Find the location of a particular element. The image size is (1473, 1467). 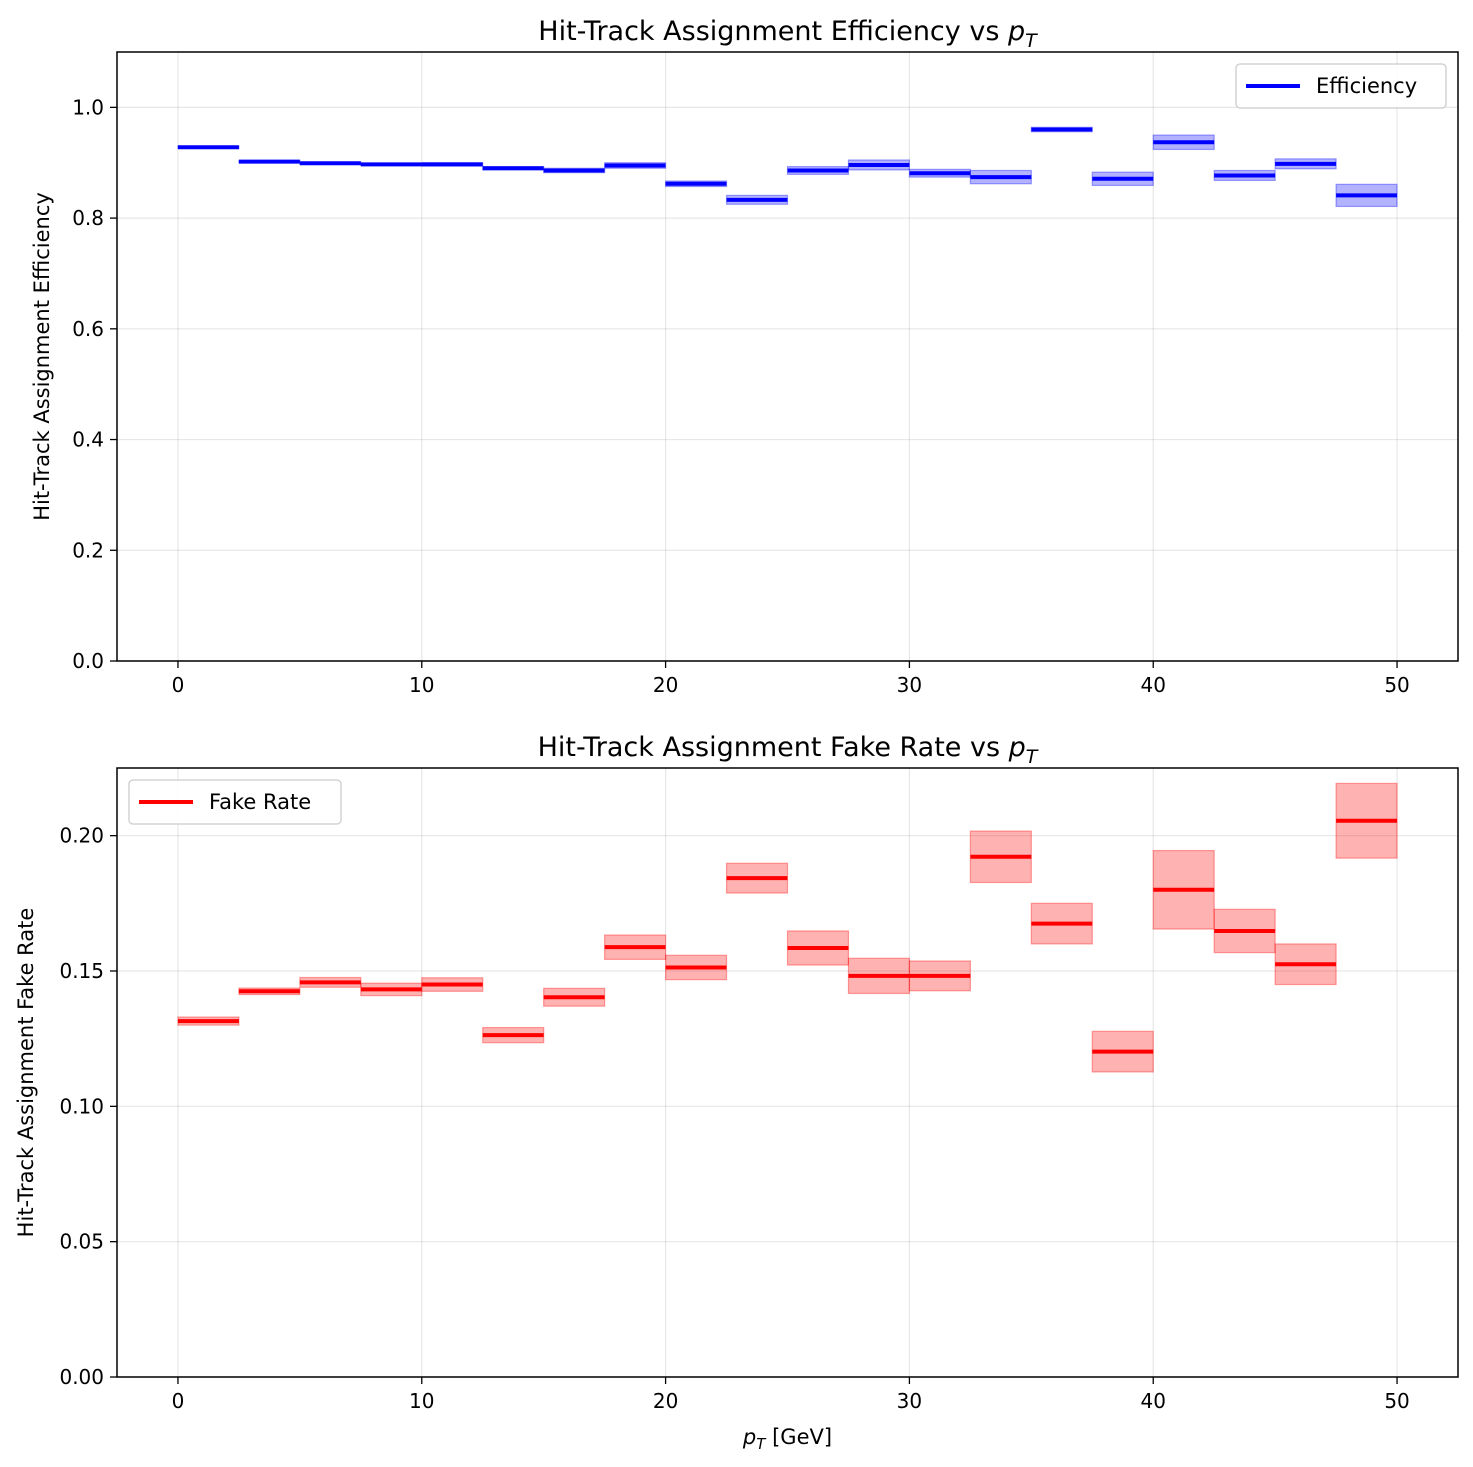

y-axis-label: Hit-Track Assignment Fake Rate is located at coordinates (26, 1073).